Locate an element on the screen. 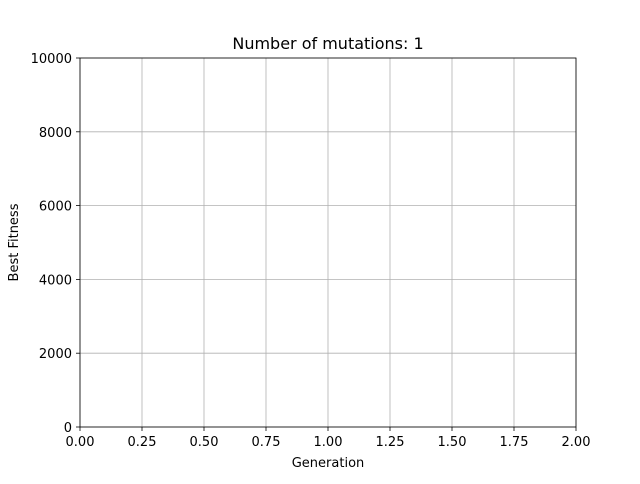 This screenshot has width=640, height=484. x-tick-label: 0.75 is located at coordinates (266, 442).